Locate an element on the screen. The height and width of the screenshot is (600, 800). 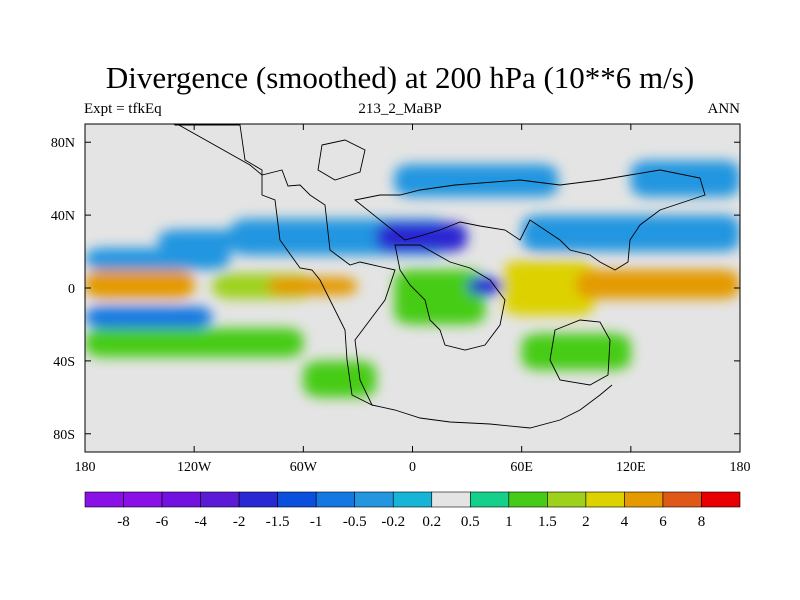
coastline-greenland is located at coordinates (341, 160).